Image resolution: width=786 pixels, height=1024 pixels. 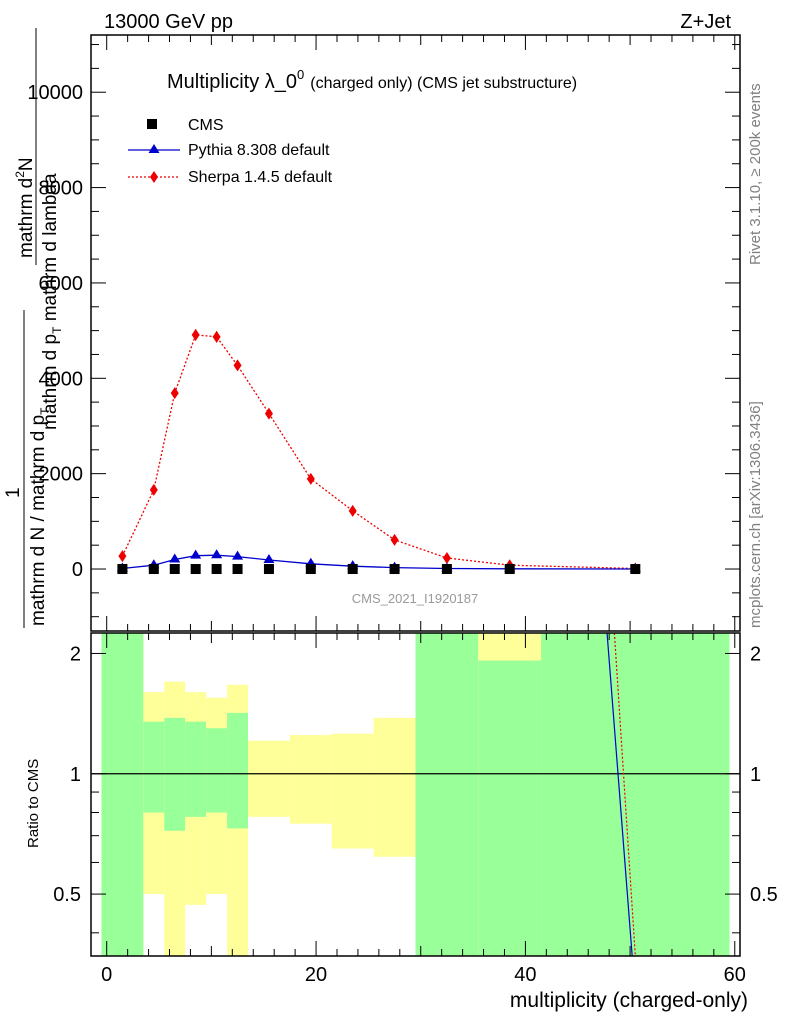 What do you see at coordinates (629, 1000) in the screenshot?
I see `x-axis-label: multiplicity (charged-only)` at bounding box center [629, 1000].